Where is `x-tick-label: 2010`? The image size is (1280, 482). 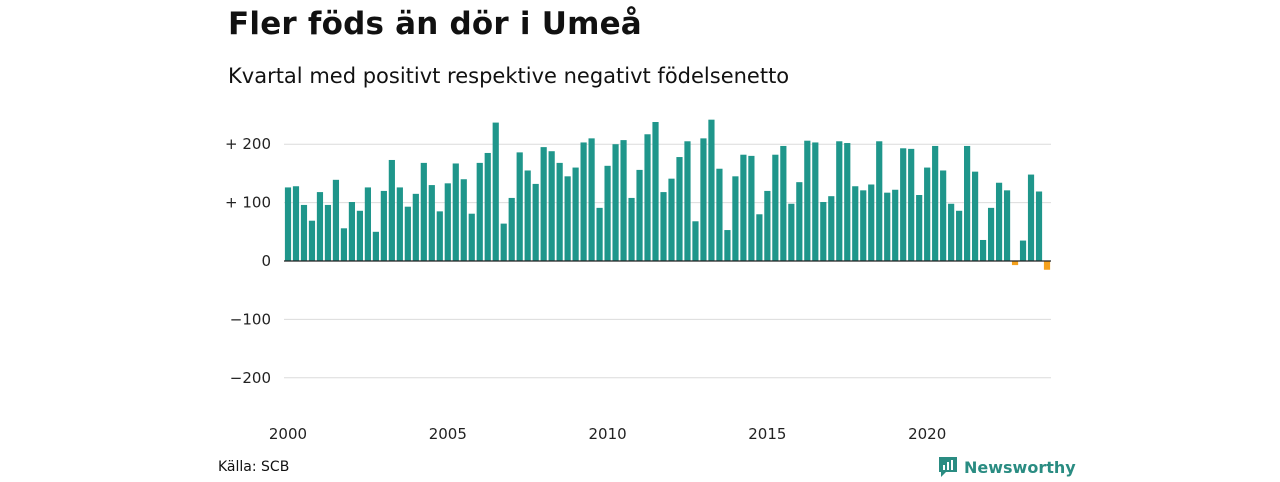
x-tick-label: 2010 is located at coordinates (607, 434).